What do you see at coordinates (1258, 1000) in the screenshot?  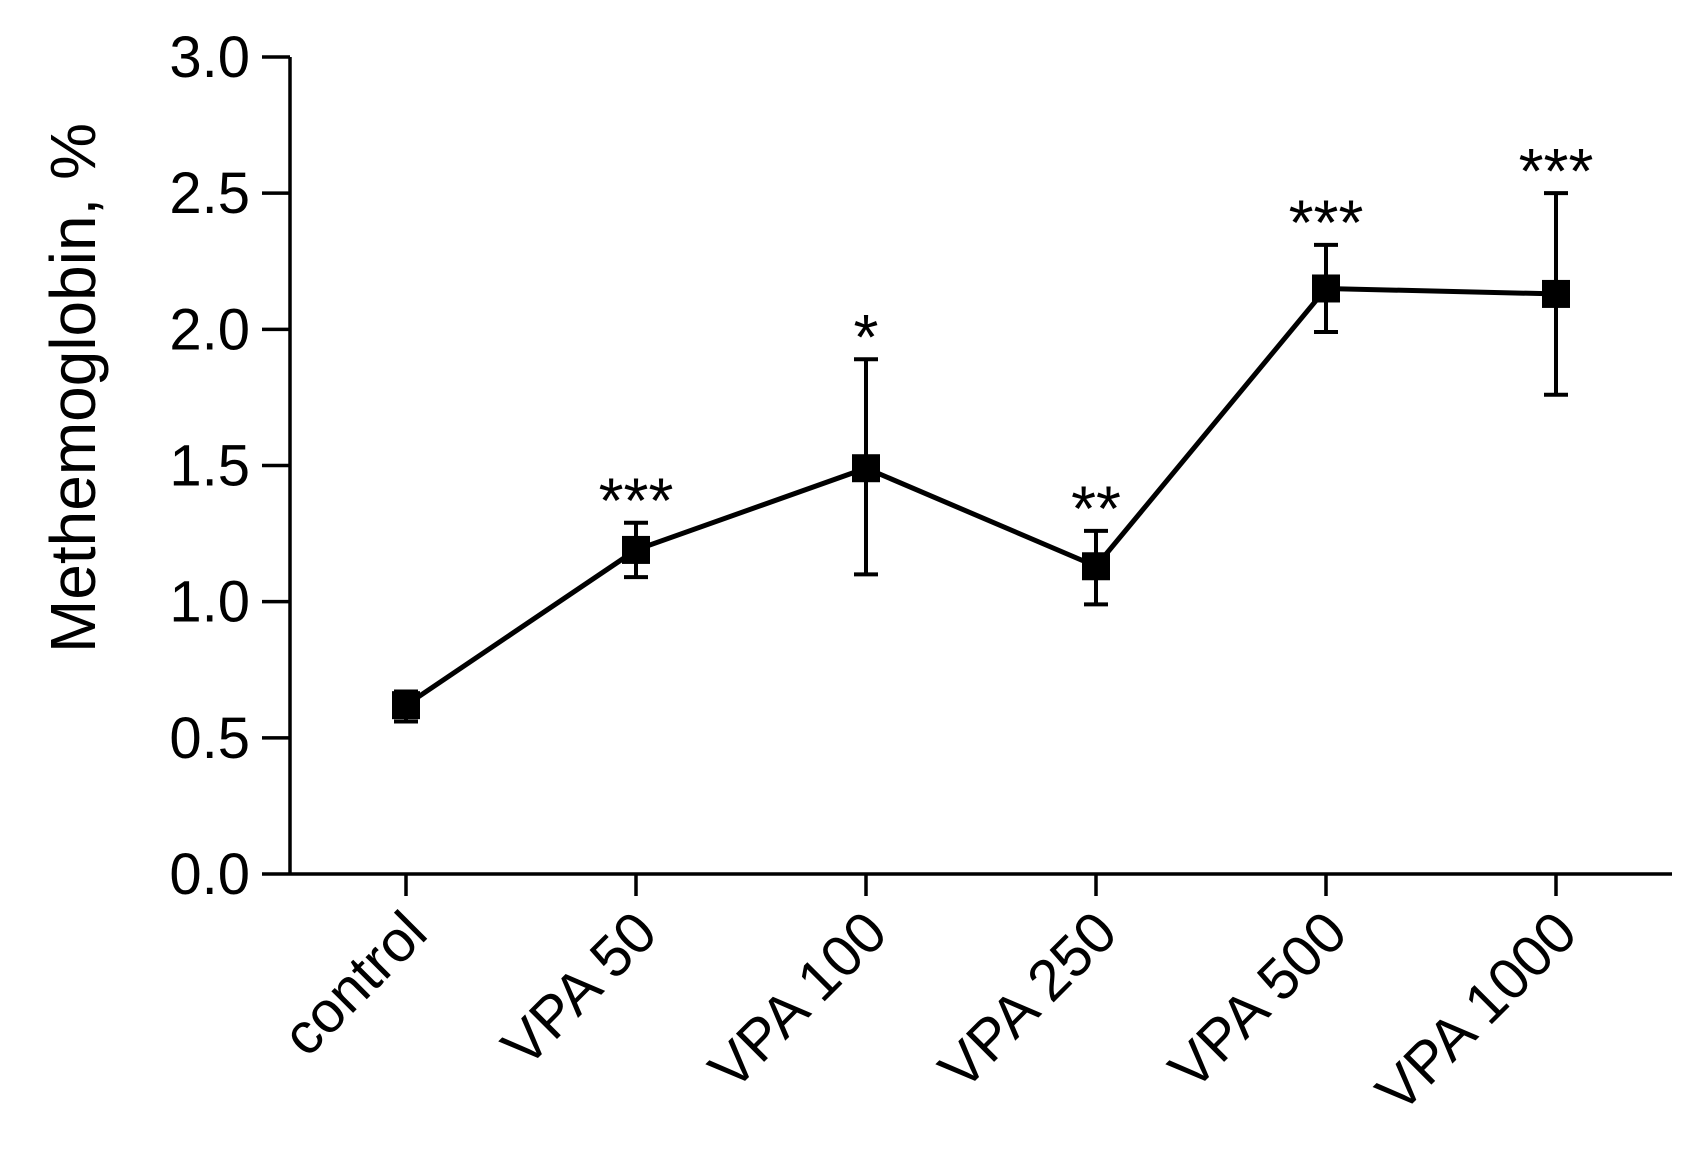 I see `x-tick-label: VPA 500` at bounding box center [1258, 1000].